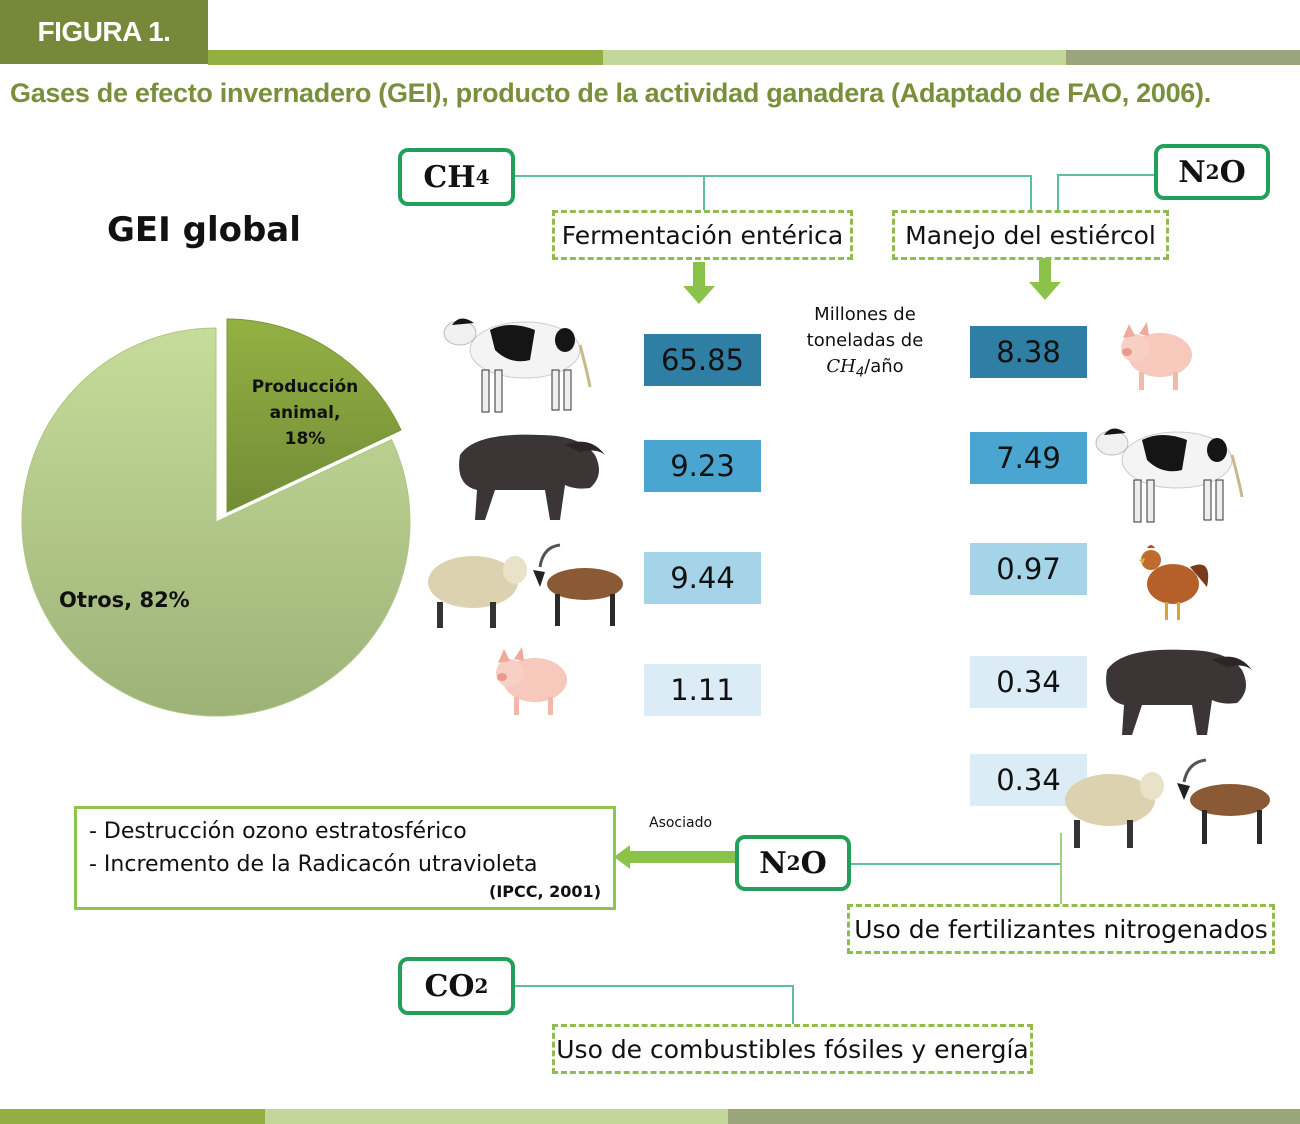  What do you see at coordinates (1028, 569) in the screenshot?
I see `manure-value-chicken: 0.97` at bounding box center [1028, 569].